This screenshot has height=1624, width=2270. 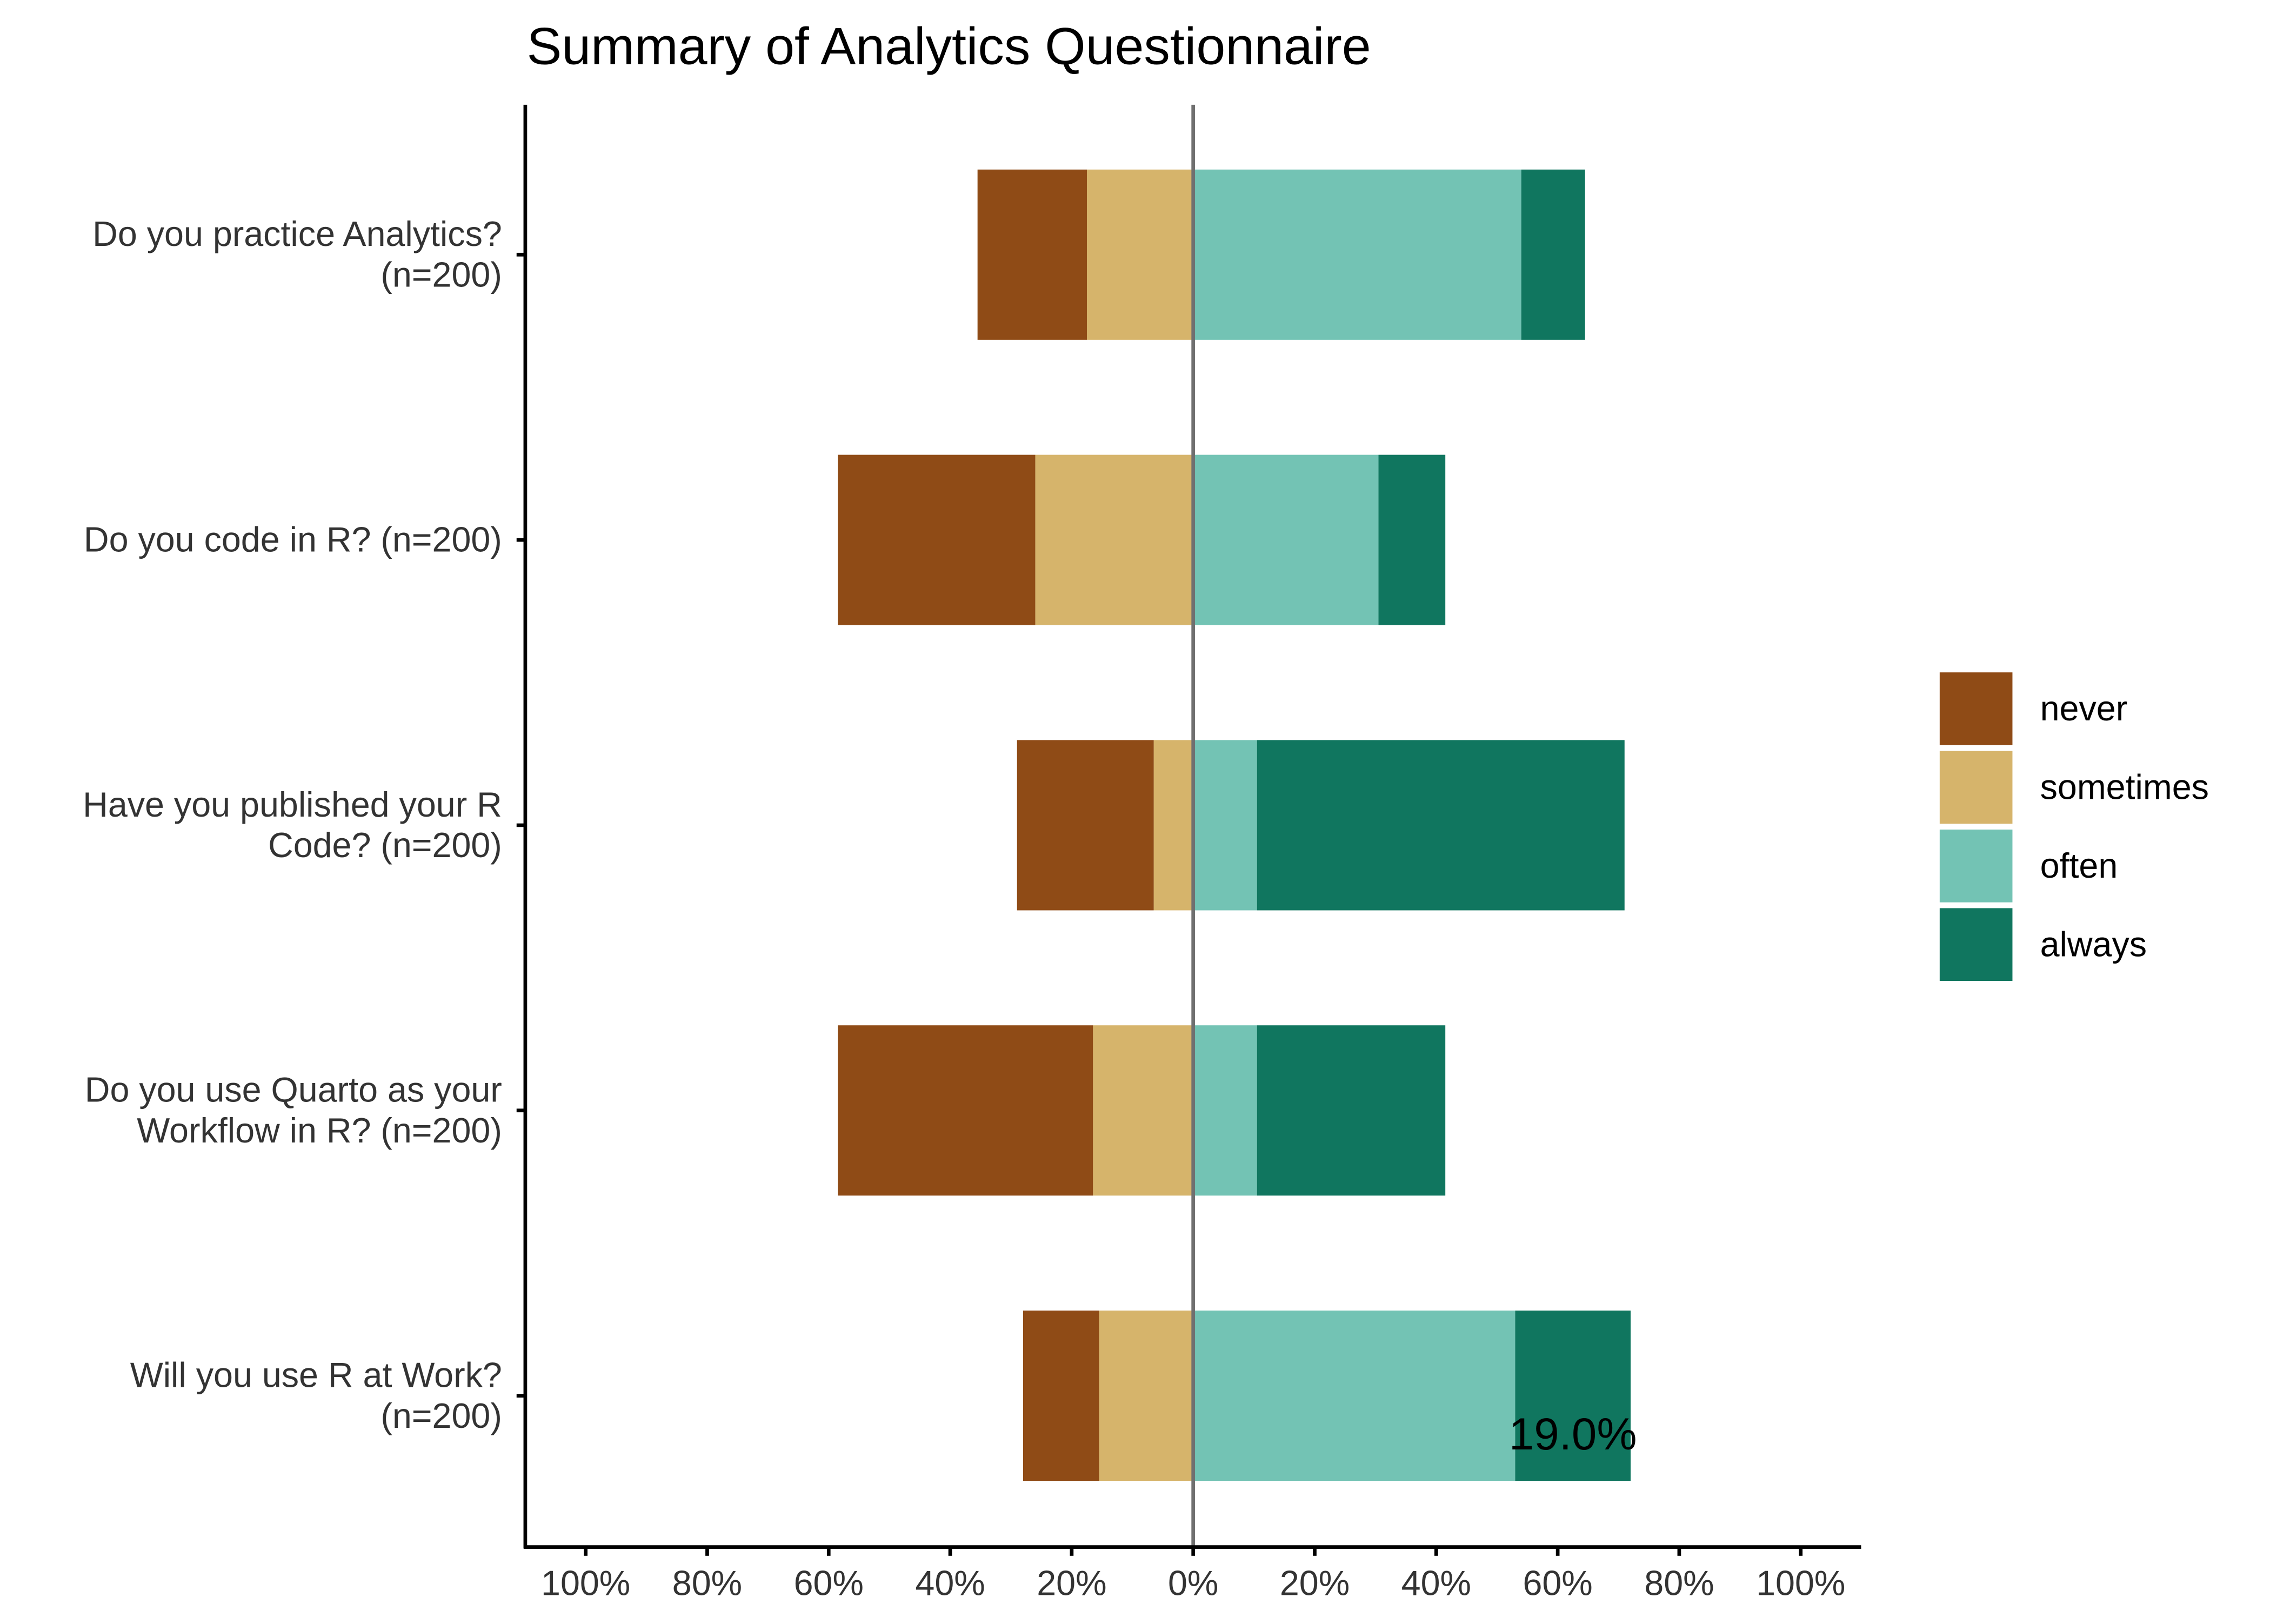 I want to click on legend-label-often: often, so click(x=2079, y=865).